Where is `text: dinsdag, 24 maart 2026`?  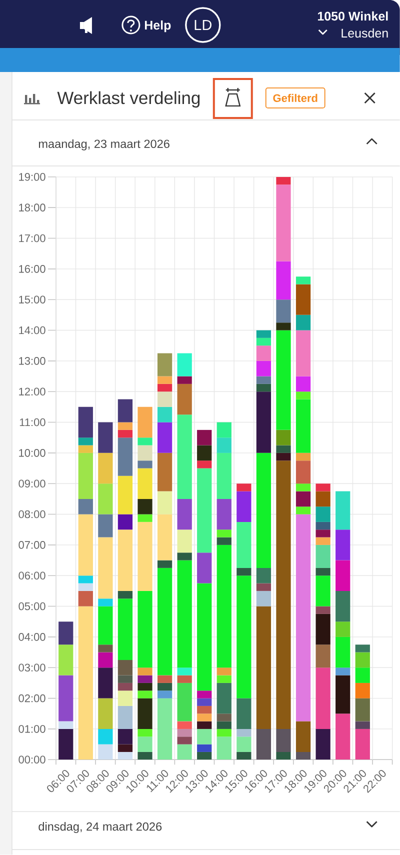 text: dinsdag, 24 maart 2026 is located at coordinates (100, 828).